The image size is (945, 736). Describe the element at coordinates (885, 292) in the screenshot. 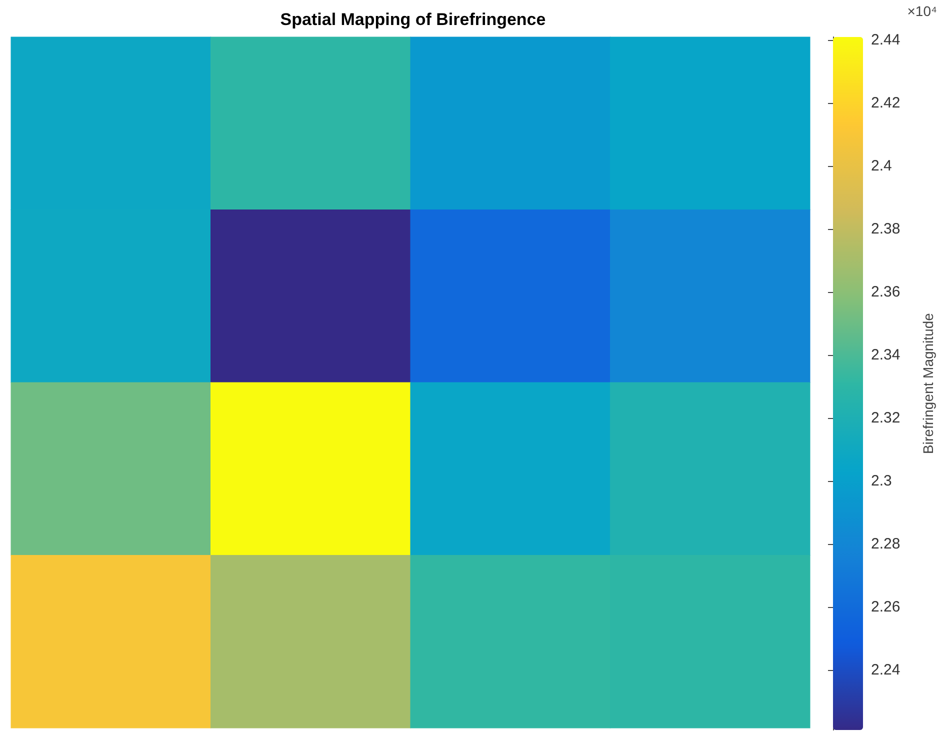

I see `color-bar-label: 2.36` at that location.